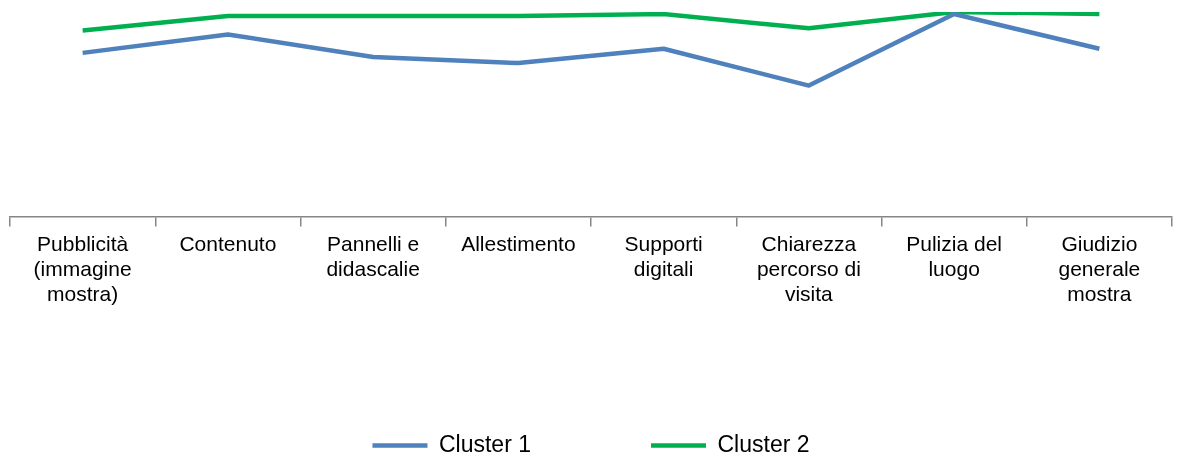 The image size is (1182, 467). I want to click on legend-label: Cluster 1, so click(485, 443).